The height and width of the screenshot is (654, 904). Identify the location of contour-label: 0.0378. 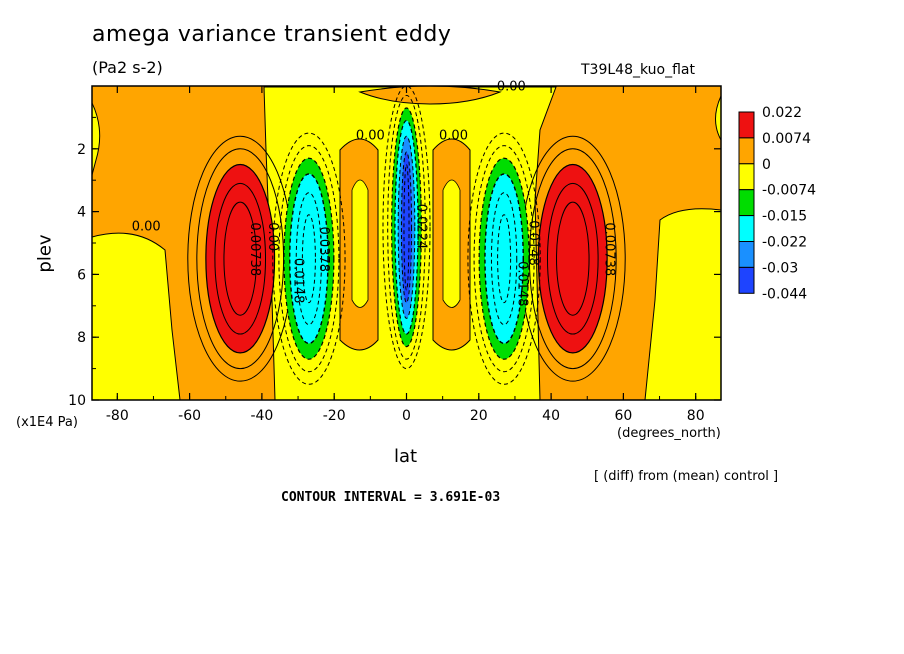
(323, 250).